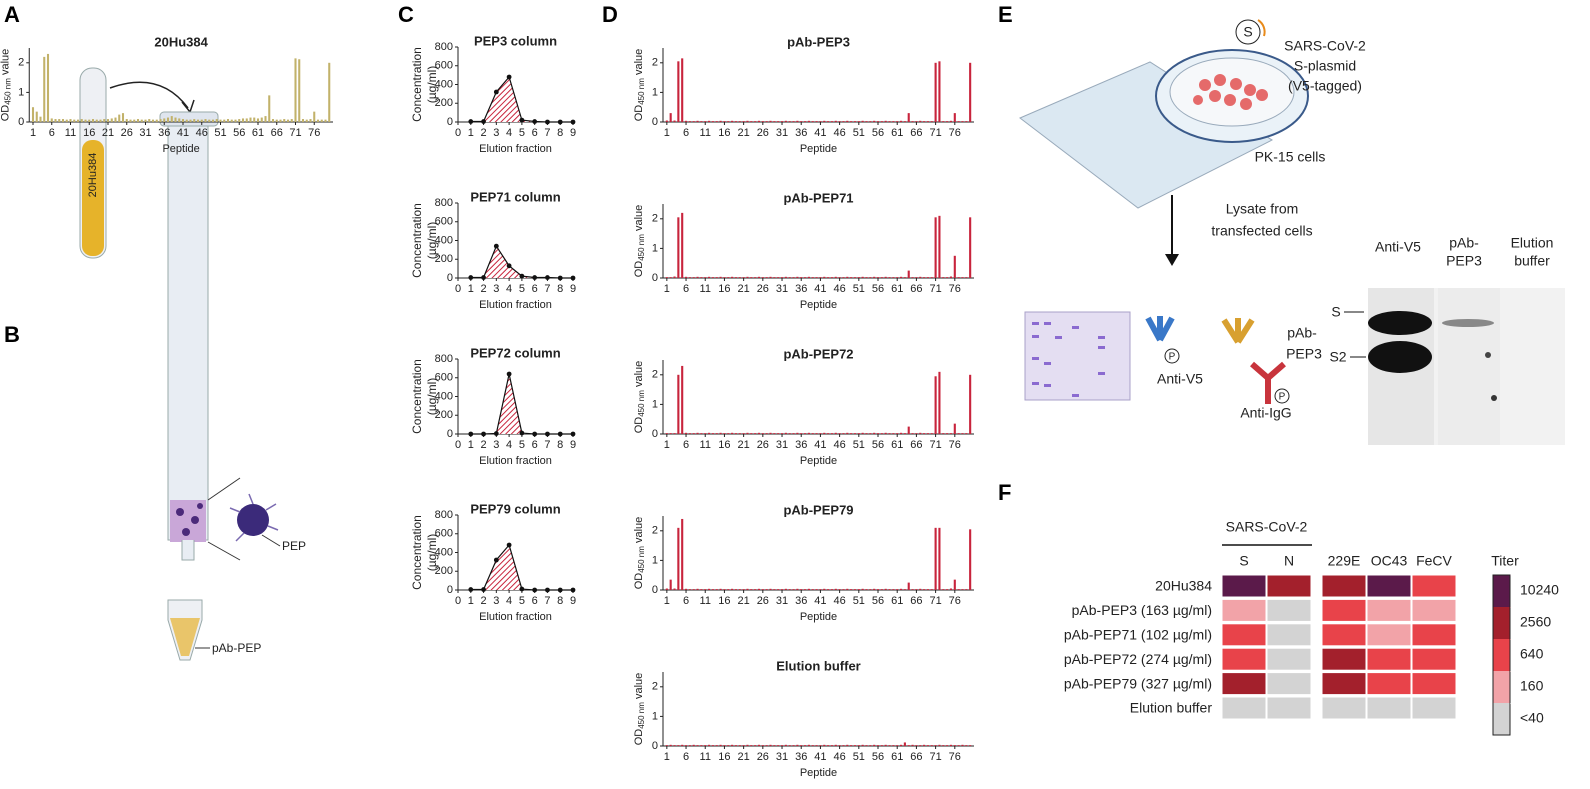  I want to click on chart-title: pAb-PEP72, so click(818, 353).